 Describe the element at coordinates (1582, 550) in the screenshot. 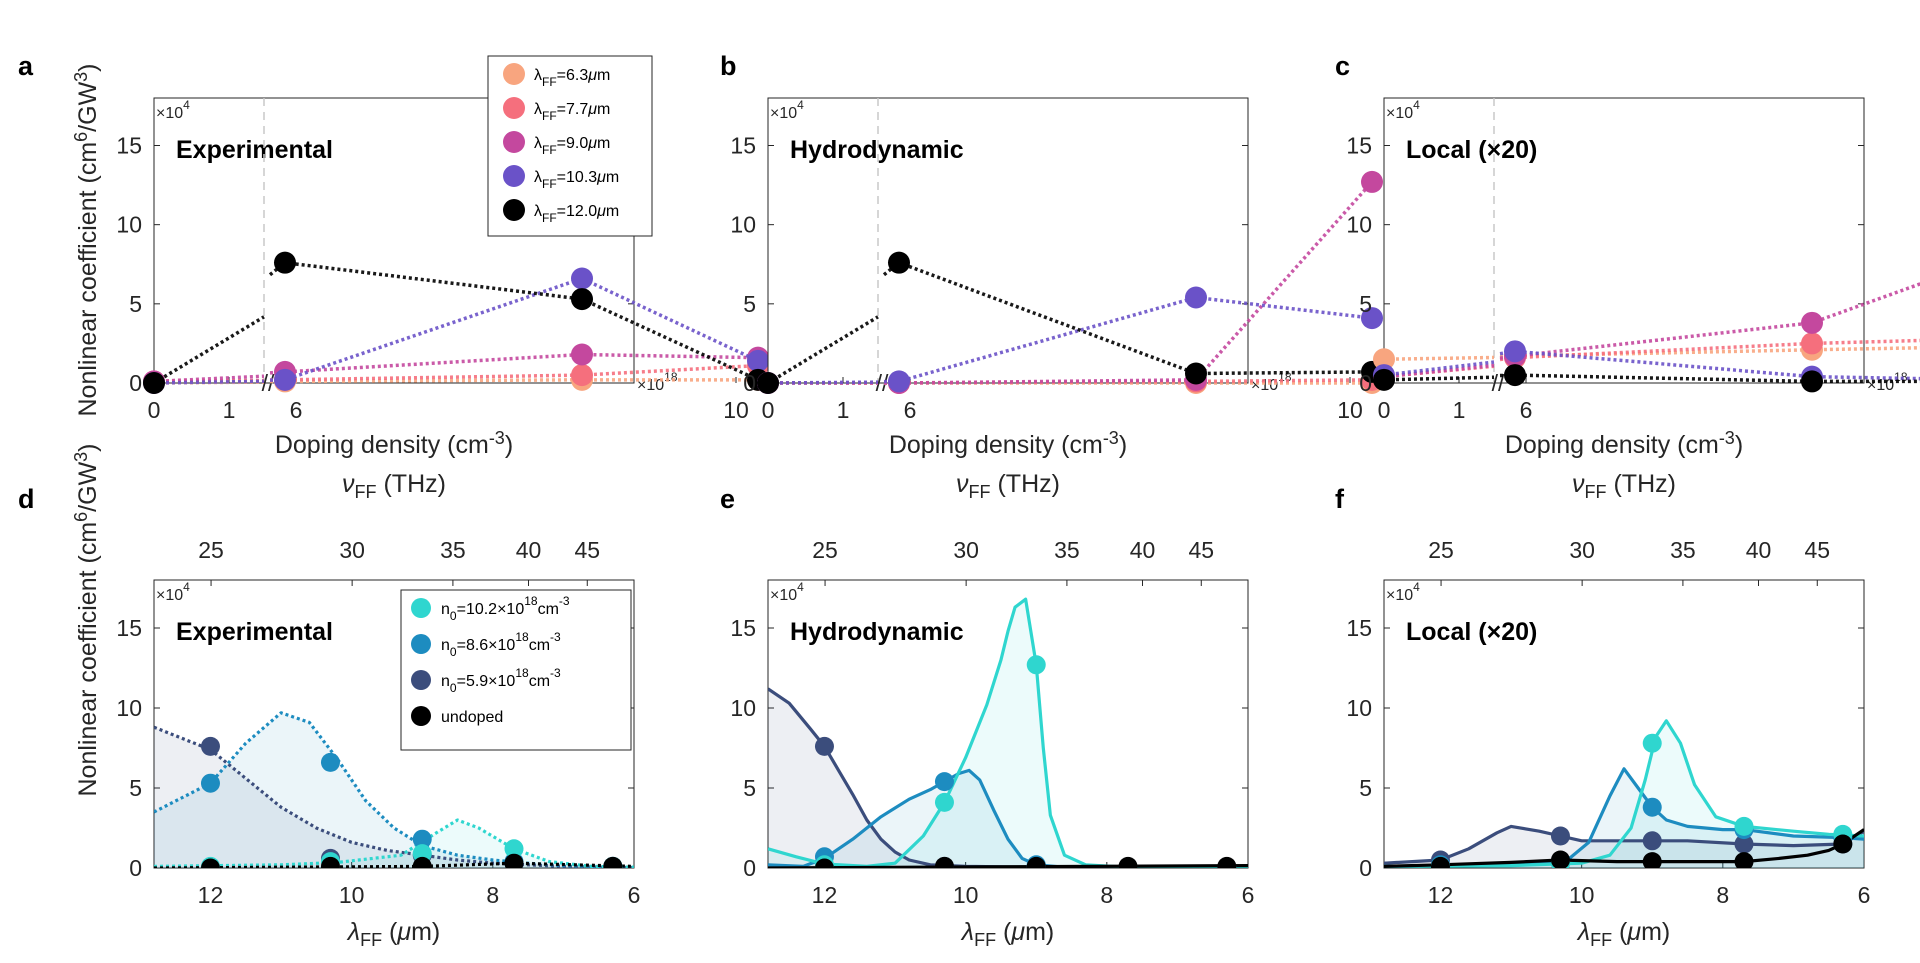

I see `top-tick-label: 30` at that location.